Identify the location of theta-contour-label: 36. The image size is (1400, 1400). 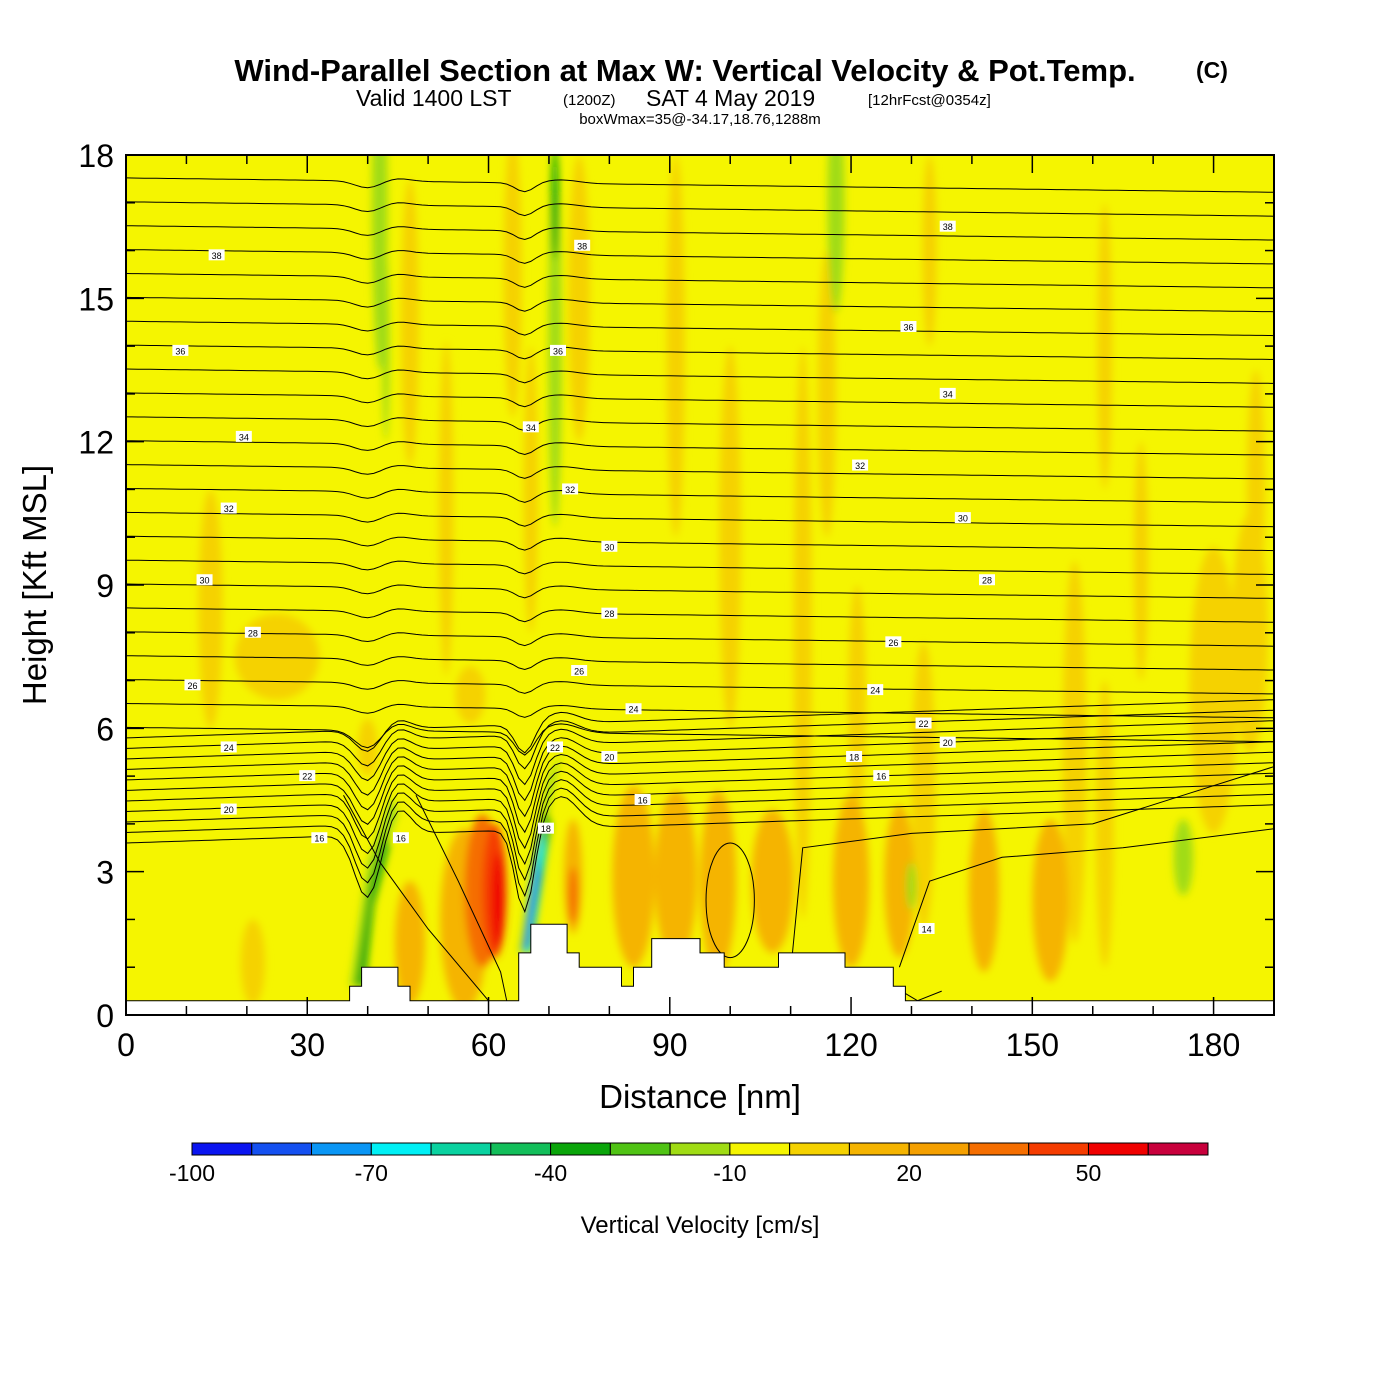
(180, 350).